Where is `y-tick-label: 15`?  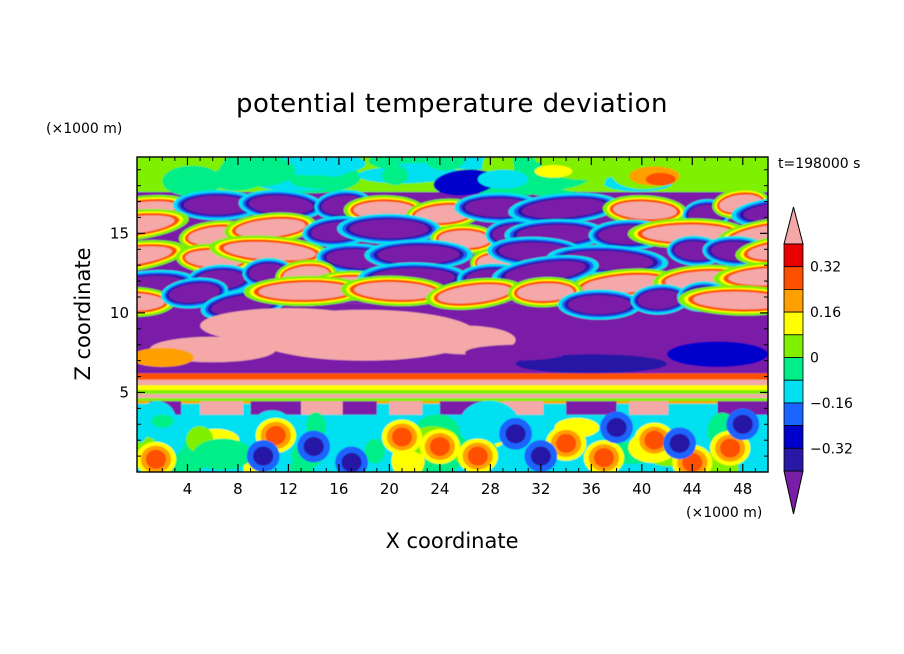
y-tick-label: 15 is located at coordinates (119, 233).